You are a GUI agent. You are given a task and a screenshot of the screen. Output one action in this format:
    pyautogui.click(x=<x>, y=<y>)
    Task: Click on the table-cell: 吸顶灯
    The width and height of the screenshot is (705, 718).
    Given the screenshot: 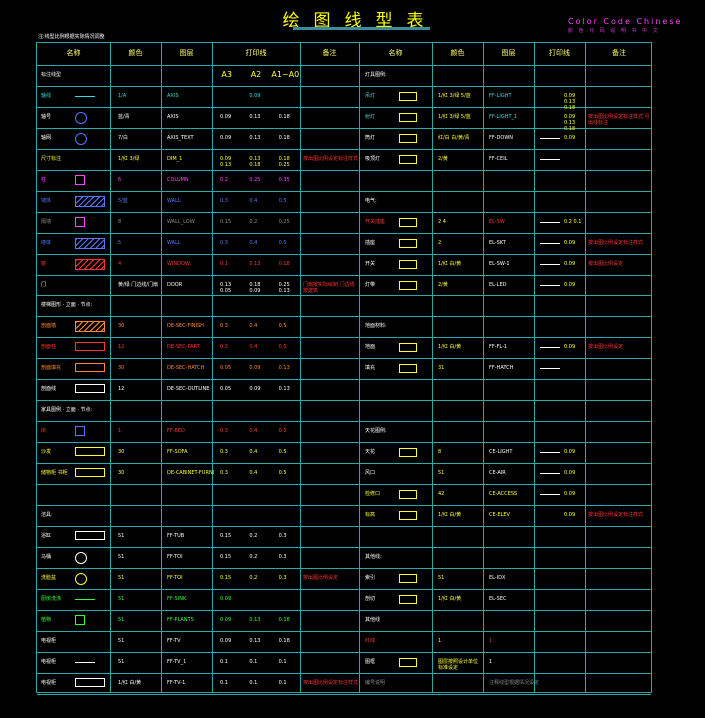 What is the action you would take?
    pyautogui.click(x=373, y=158)
    